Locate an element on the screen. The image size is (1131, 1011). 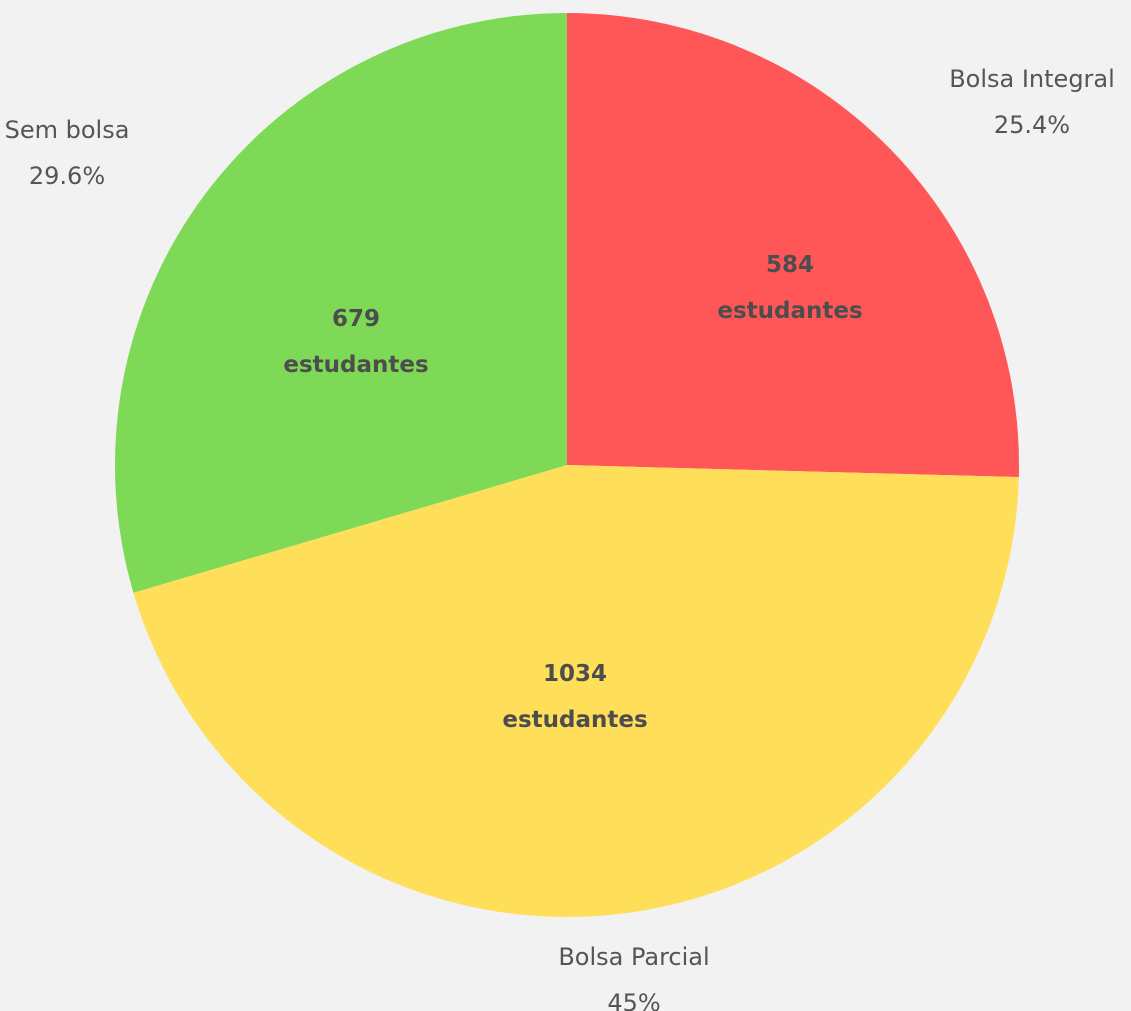
percent-label: 45% is located at coordinates (634, 1000).